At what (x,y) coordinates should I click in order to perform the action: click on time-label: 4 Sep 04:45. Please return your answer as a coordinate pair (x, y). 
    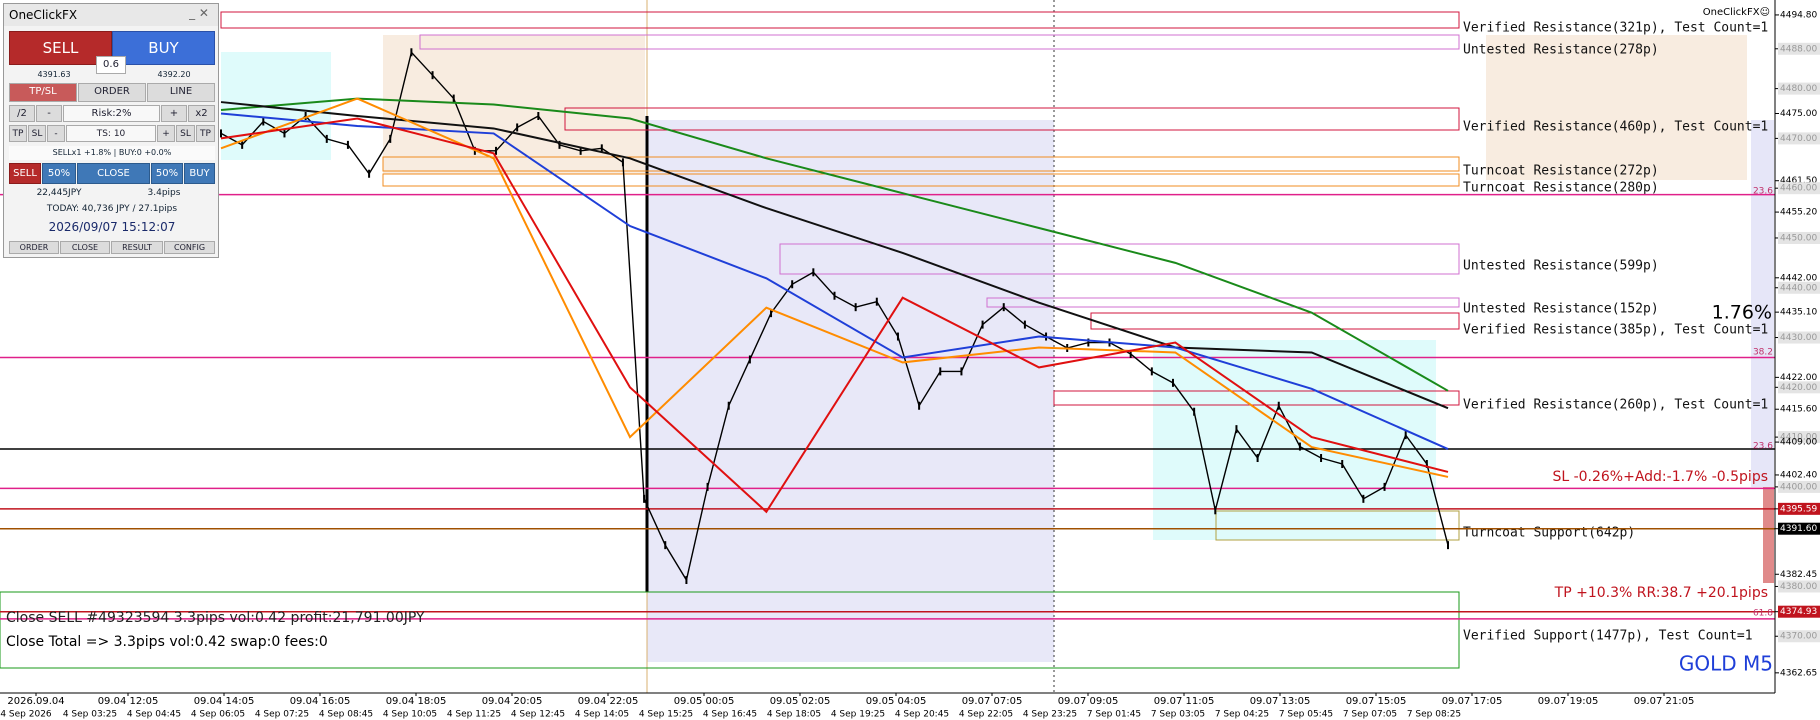
    Looking at the image, I should click on (154, 715).